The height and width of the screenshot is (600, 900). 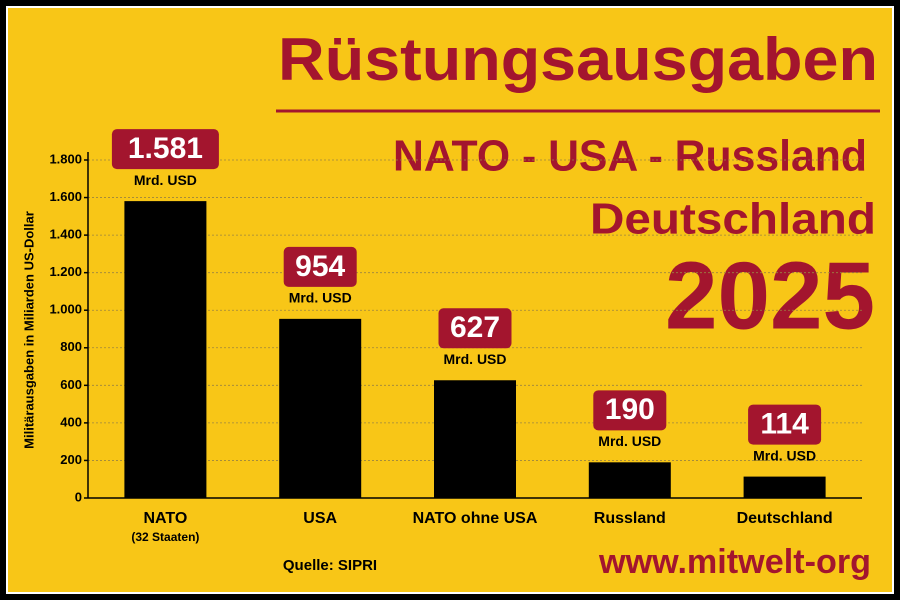 What do you see at coordinates (330, 565) in the screenshot?
I see `source: Quelle: SIPRI` at bounding box center [330, 565].